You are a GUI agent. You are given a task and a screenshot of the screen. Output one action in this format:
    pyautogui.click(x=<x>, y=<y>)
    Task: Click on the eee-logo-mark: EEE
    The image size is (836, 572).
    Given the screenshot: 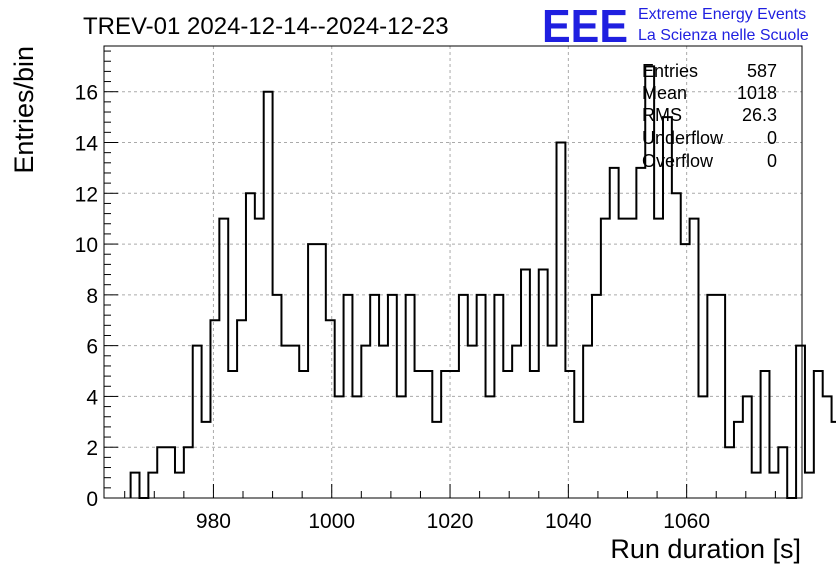 What is the action you would take?
    pyautogui.click(x=585, y=26)
    